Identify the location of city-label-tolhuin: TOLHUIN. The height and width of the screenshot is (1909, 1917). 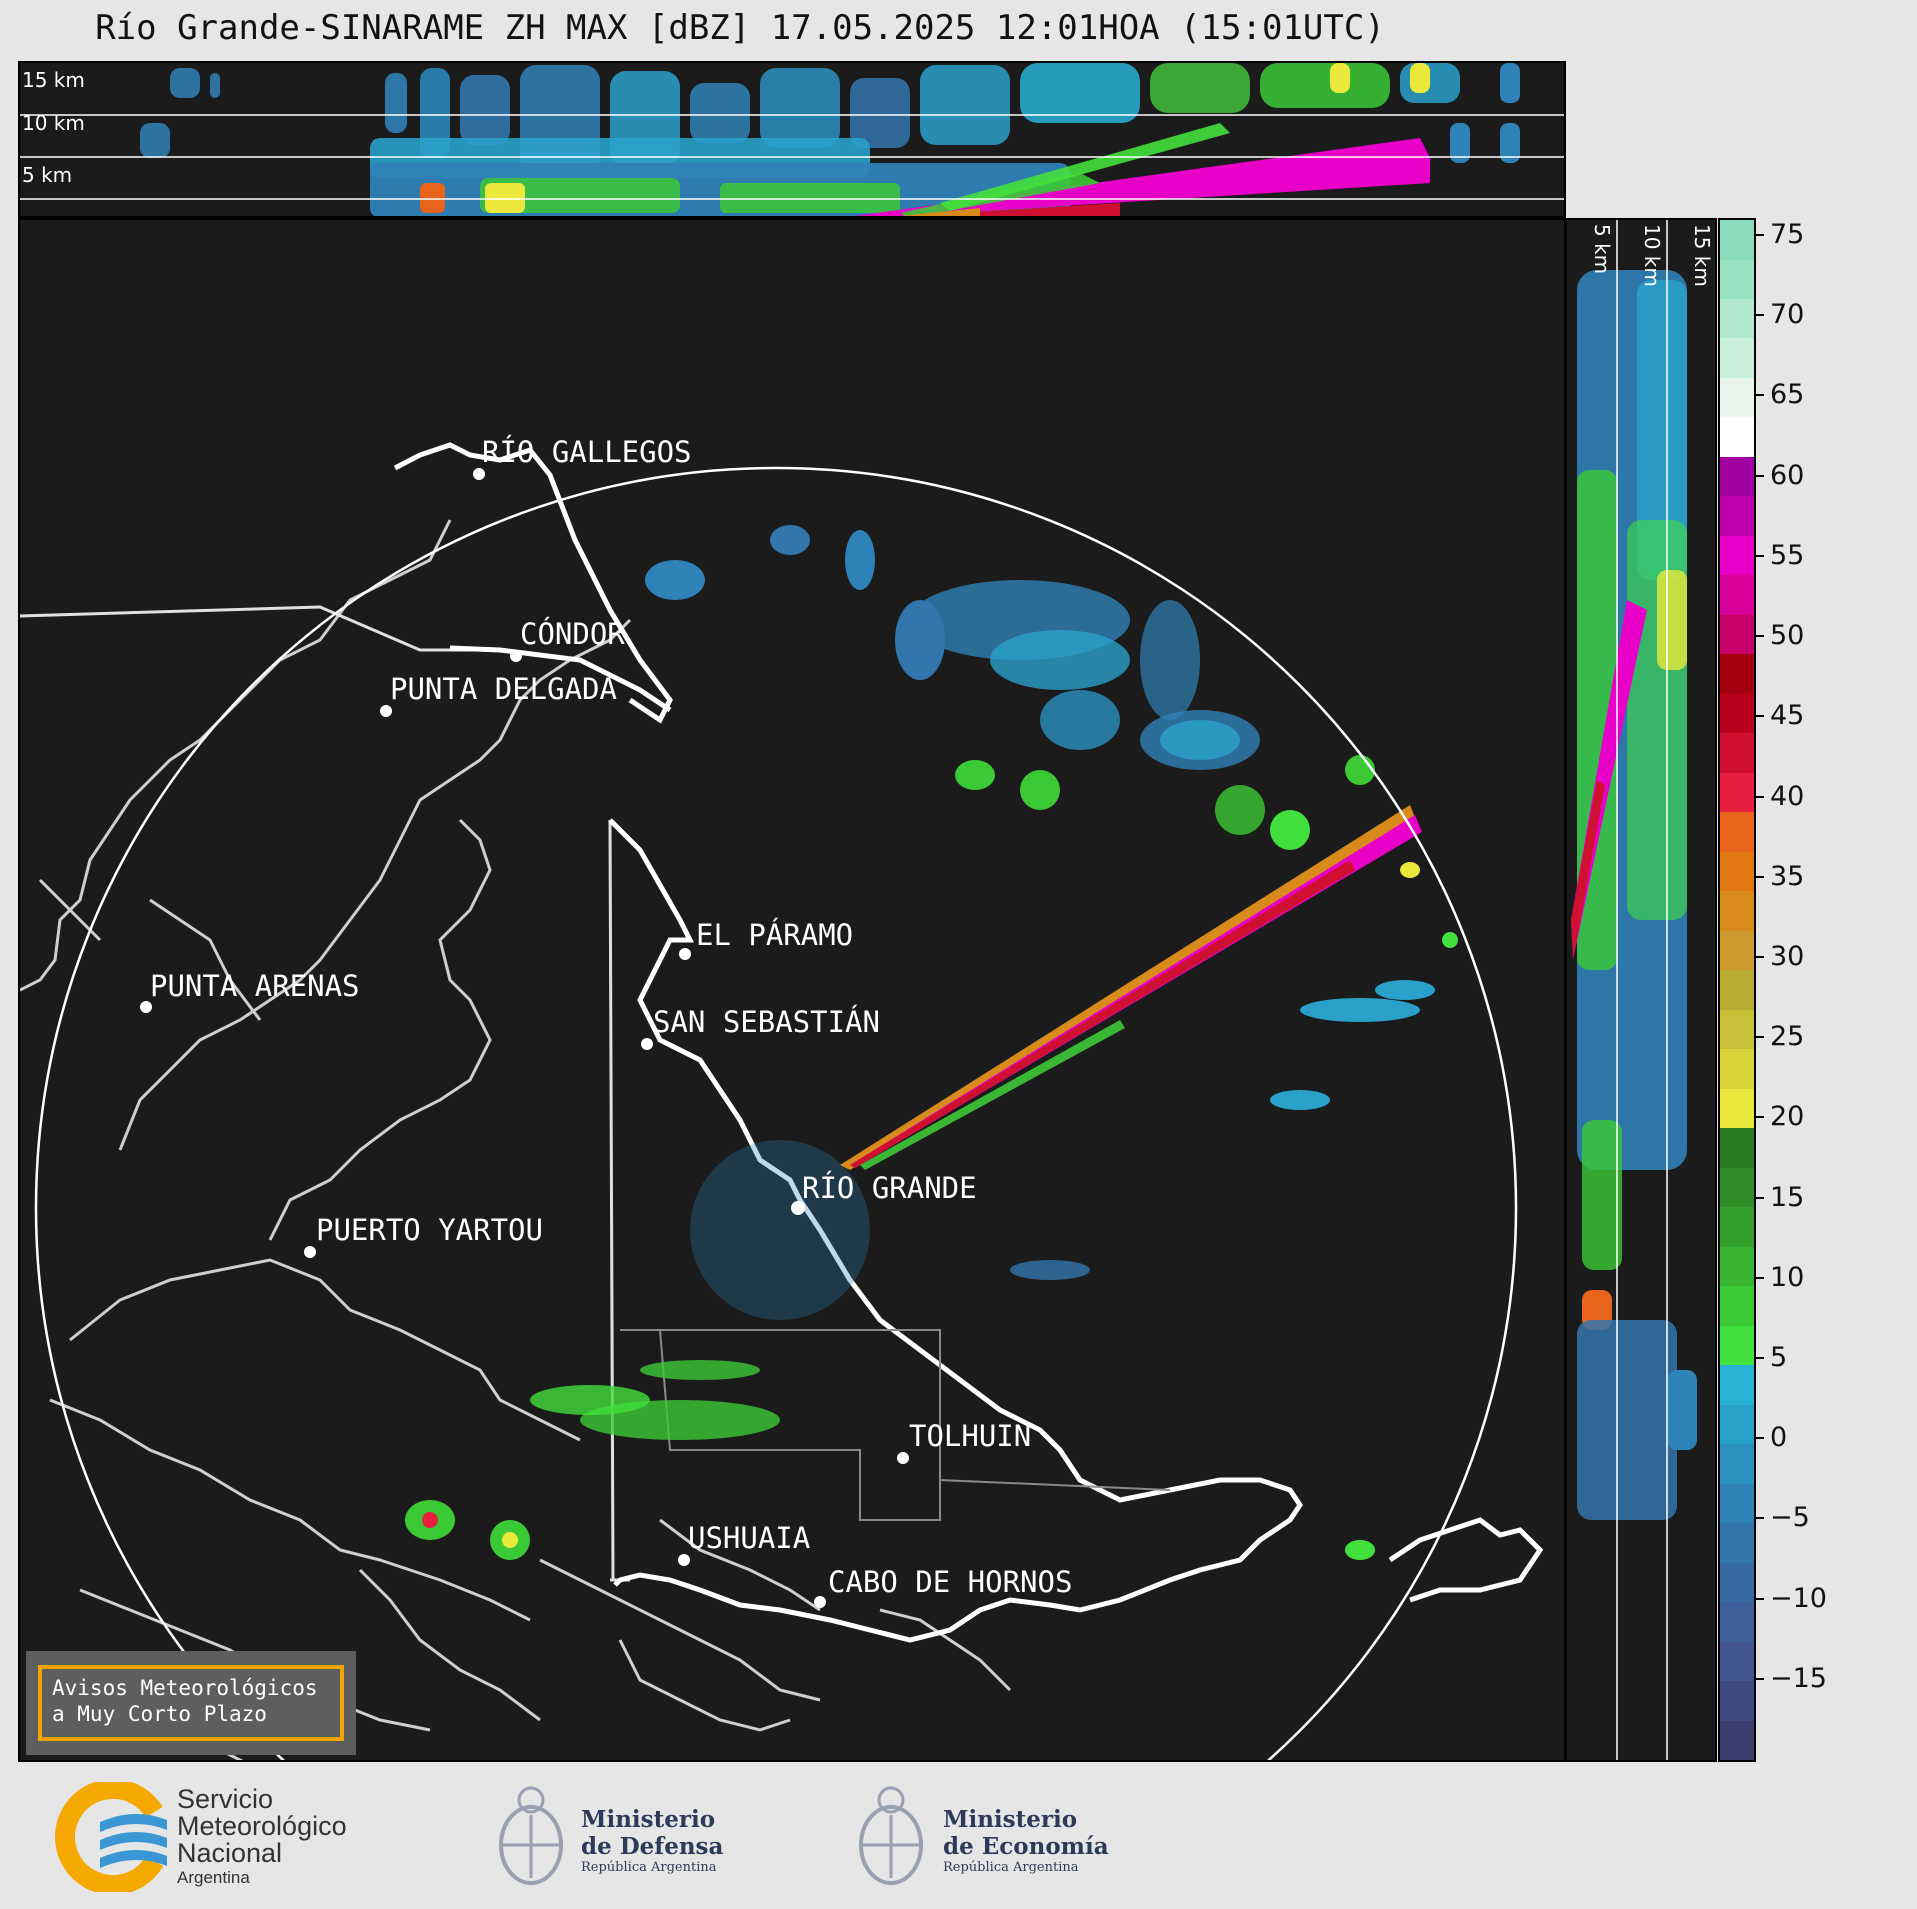
(970, 1436).